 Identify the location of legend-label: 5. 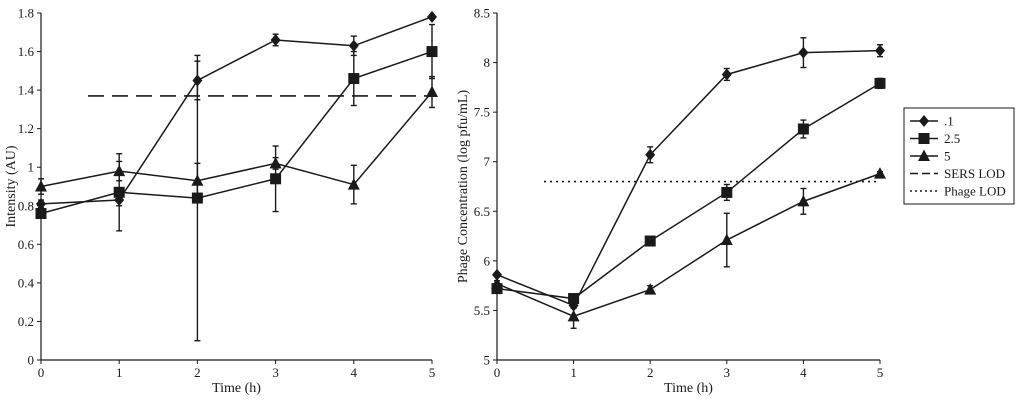
(947, 156).